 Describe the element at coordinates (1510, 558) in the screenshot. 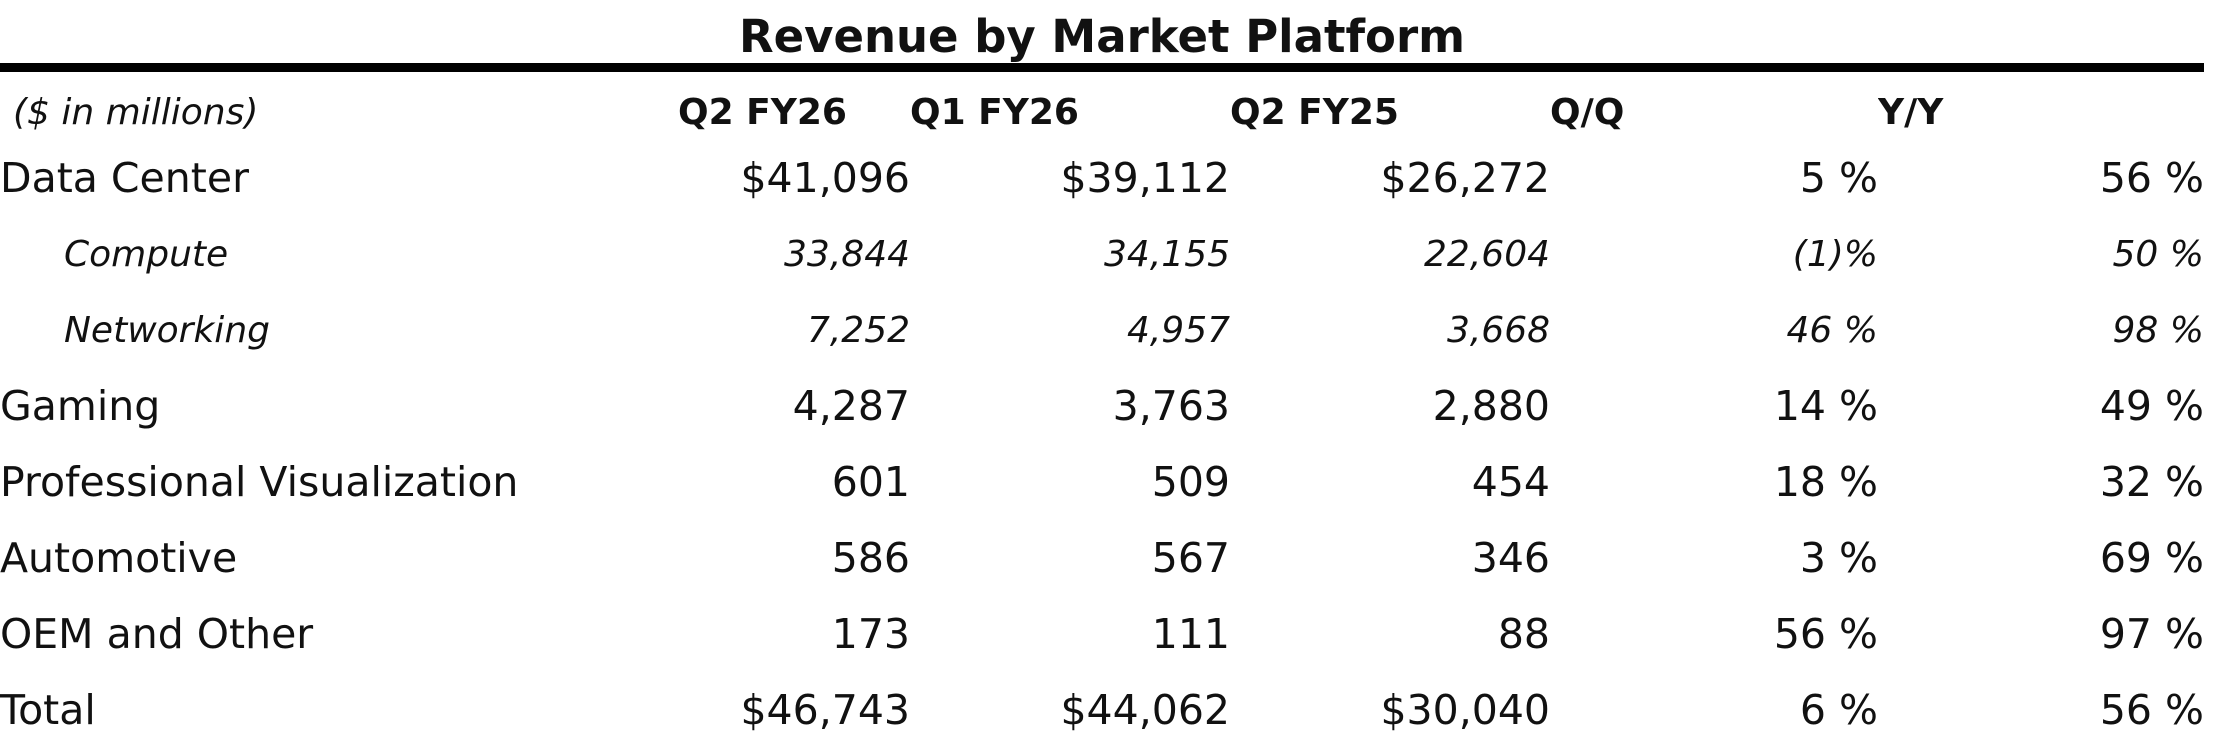

I see `cell-q2-fy25: 346` at that location.